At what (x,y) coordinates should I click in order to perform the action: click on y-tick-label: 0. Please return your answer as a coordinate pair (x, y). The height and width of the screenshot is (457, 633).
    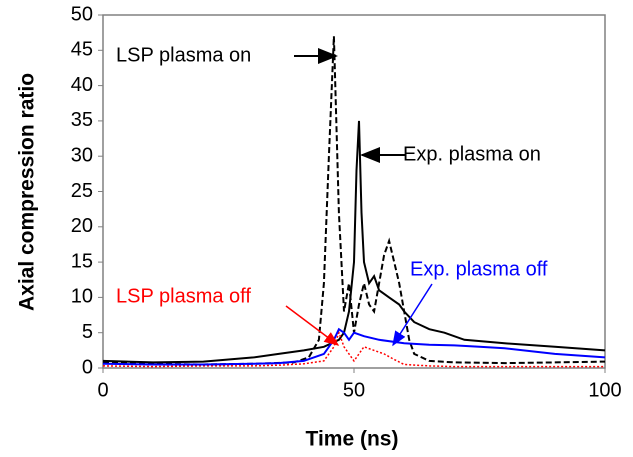
    Looking at the image, I should click on (87, 367).